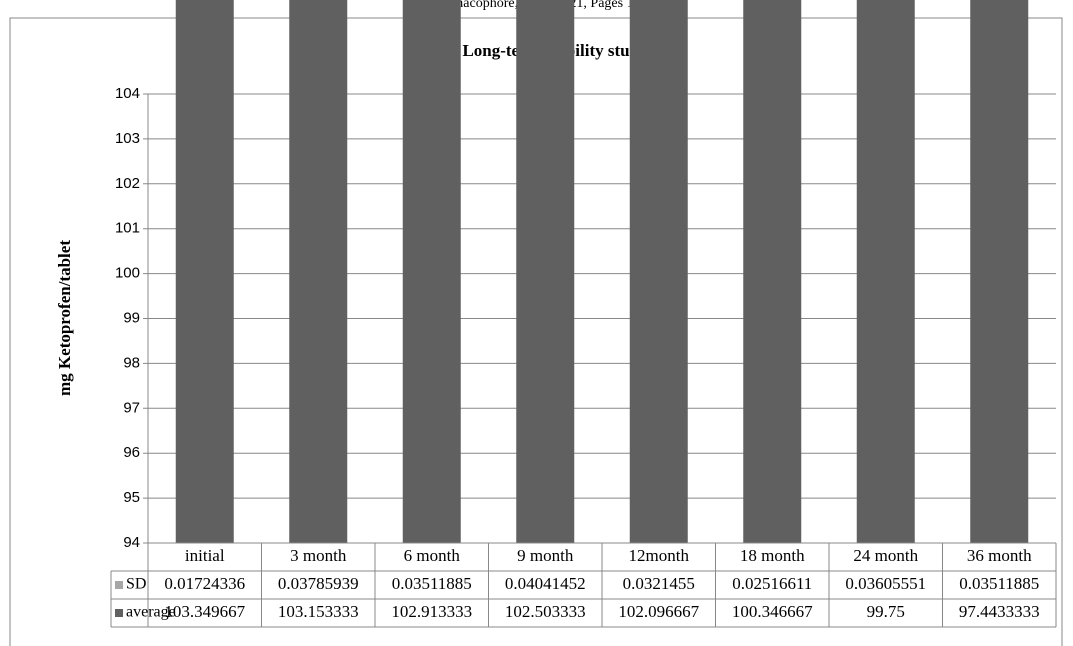 This screenshot has width=1073, height=646. What do you see at coordinates (658, 611) in the screenshot?
I see `table-cell: 102.096667` at bounding box center [658, 611].